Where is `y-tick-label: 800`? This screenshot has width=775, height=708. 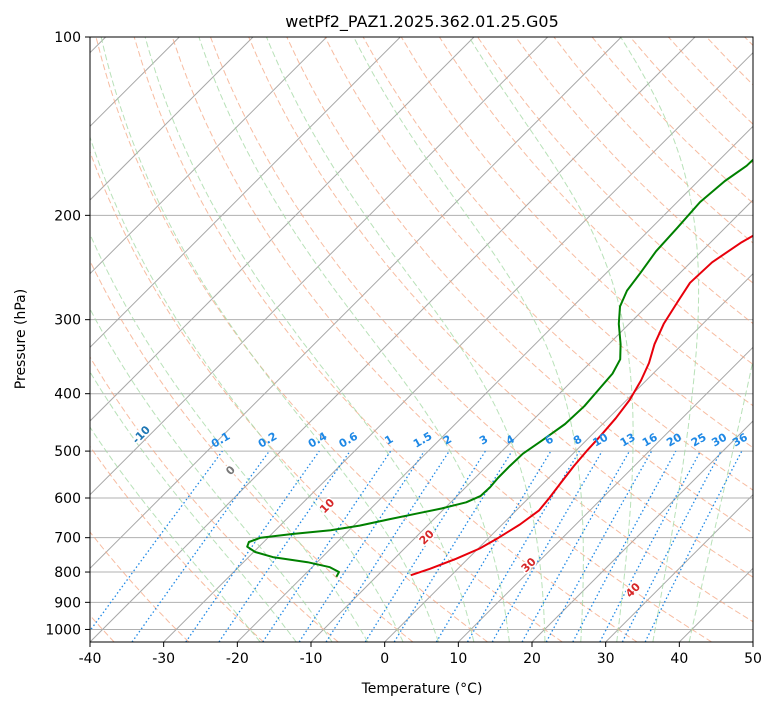 y-tick-label: 800 is located at coordinates (67, 573).